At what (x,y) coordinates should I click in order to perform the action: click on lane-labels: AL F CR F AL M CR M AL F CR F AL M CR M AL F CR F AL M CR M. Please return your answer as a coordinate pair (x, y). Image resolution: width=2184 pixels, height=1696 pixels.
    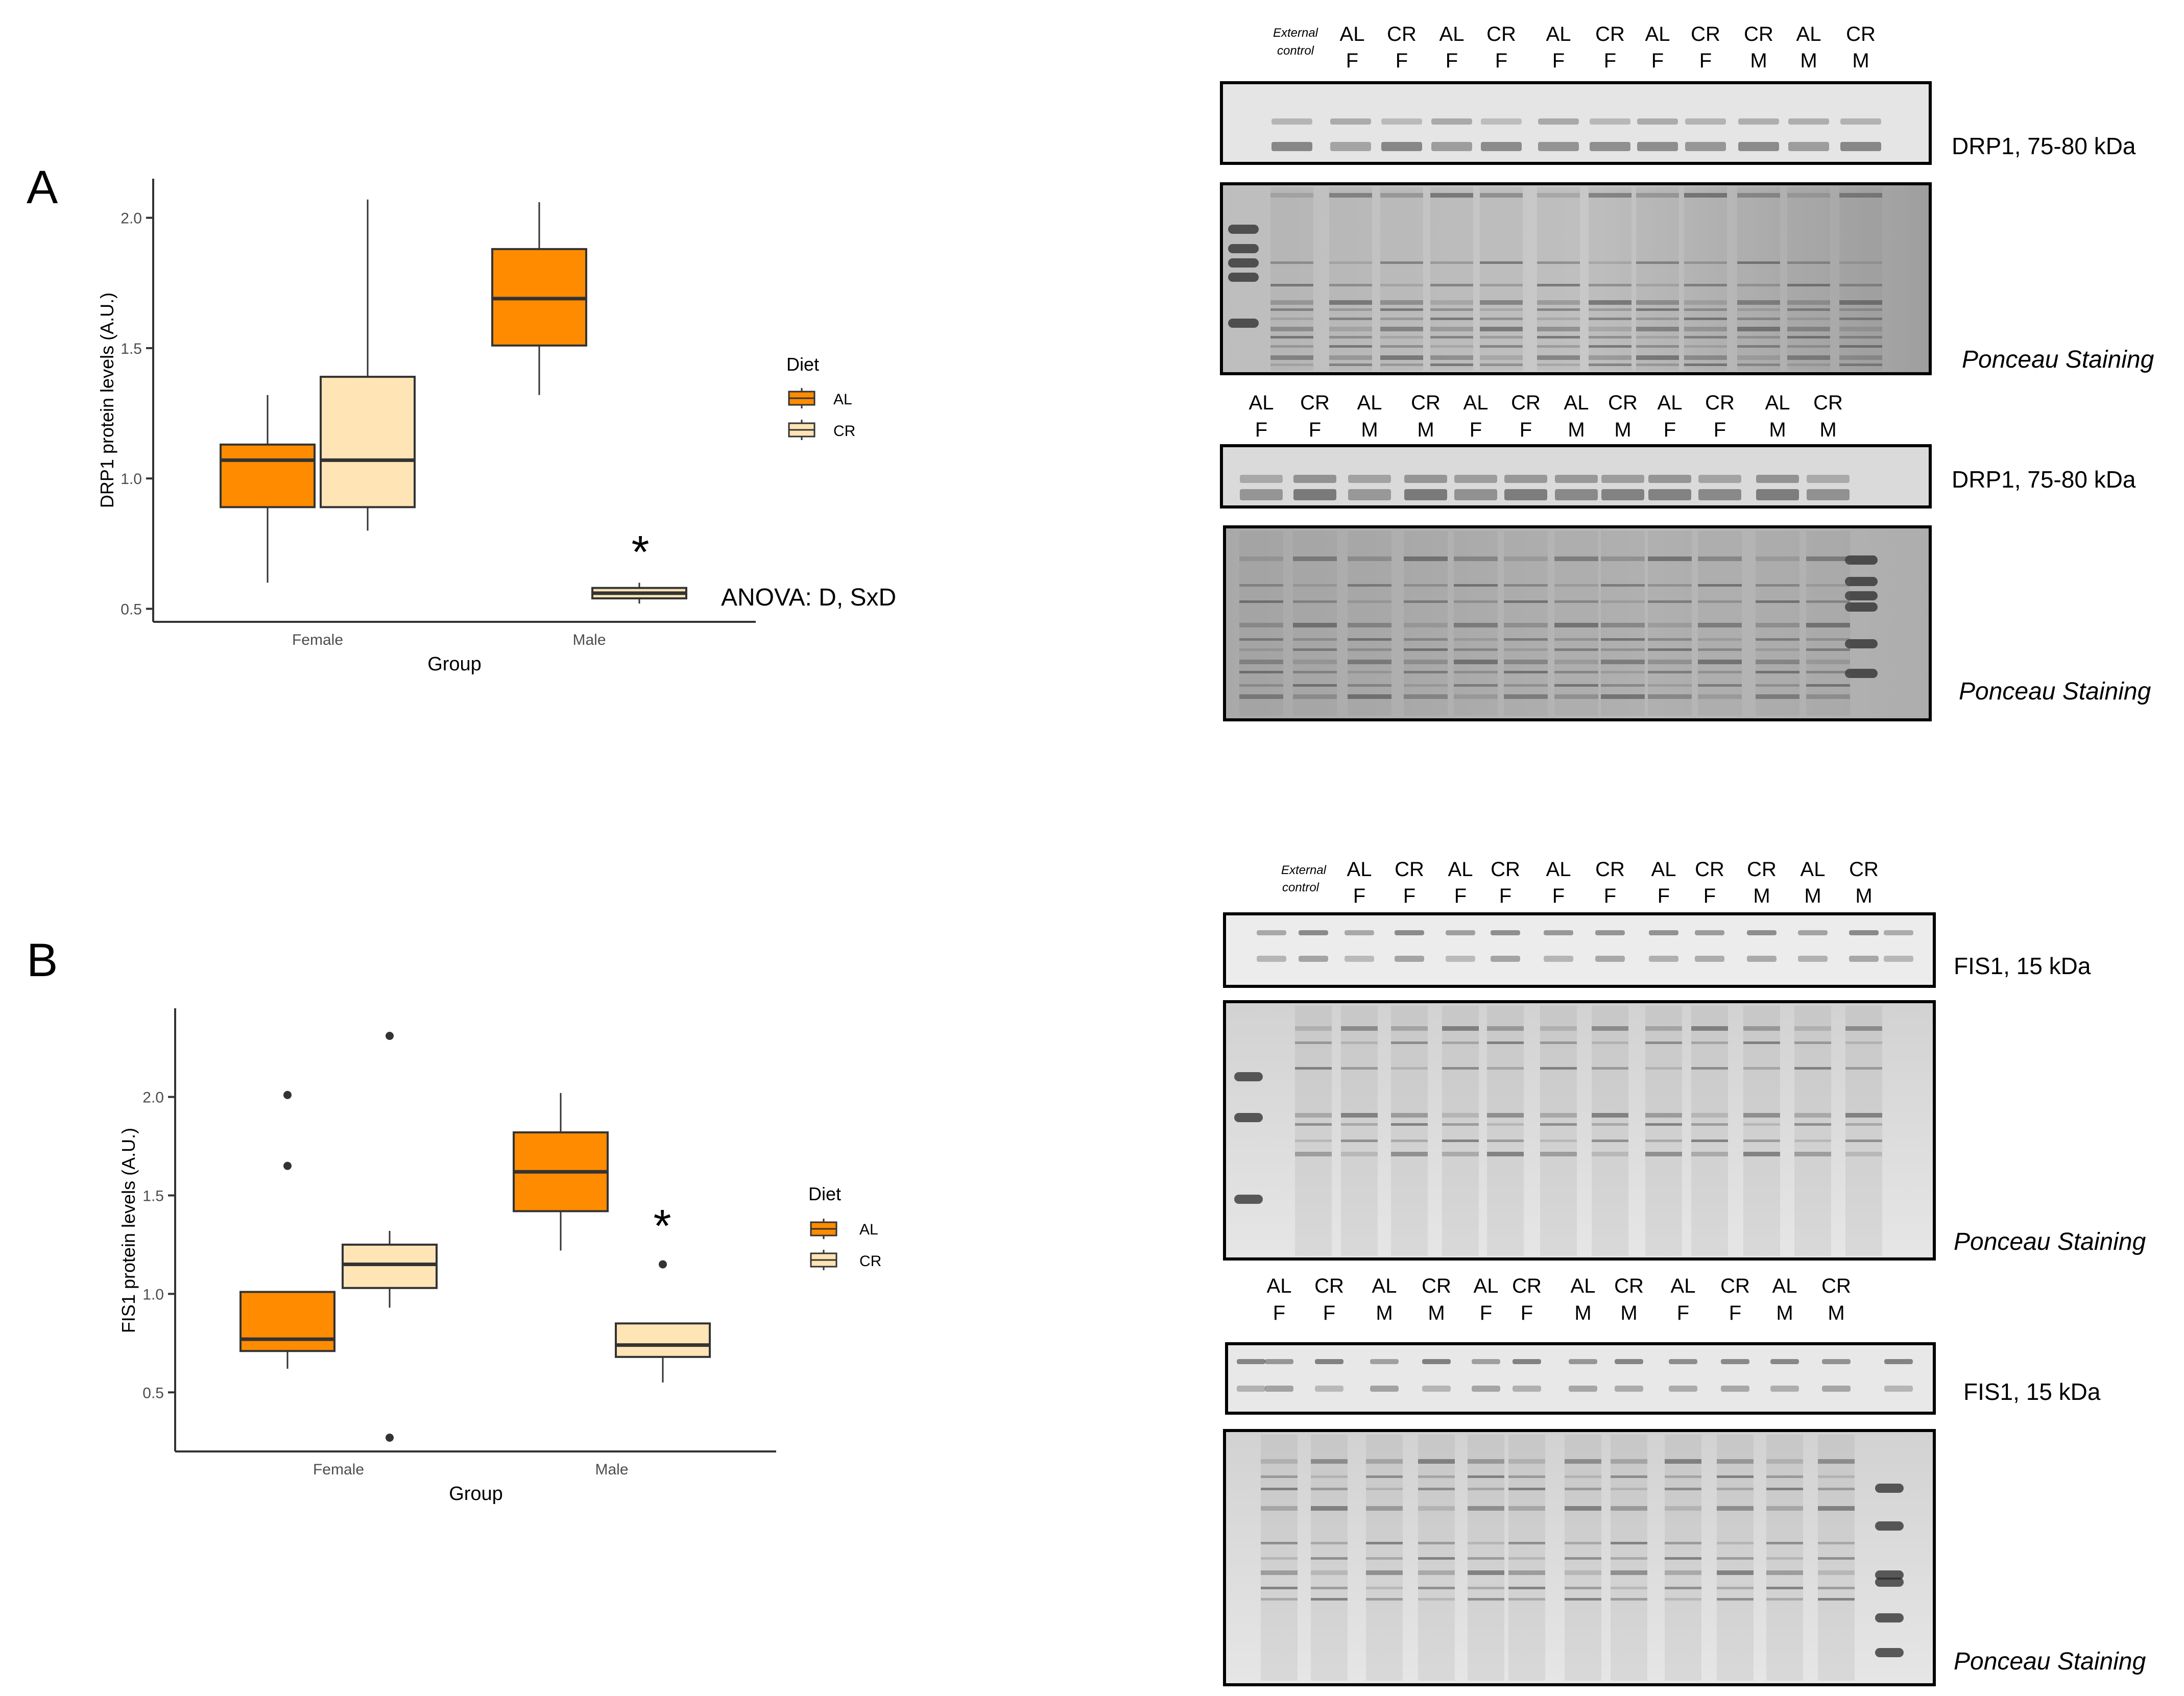
    Looking at the image, I should click on (1546, 416).